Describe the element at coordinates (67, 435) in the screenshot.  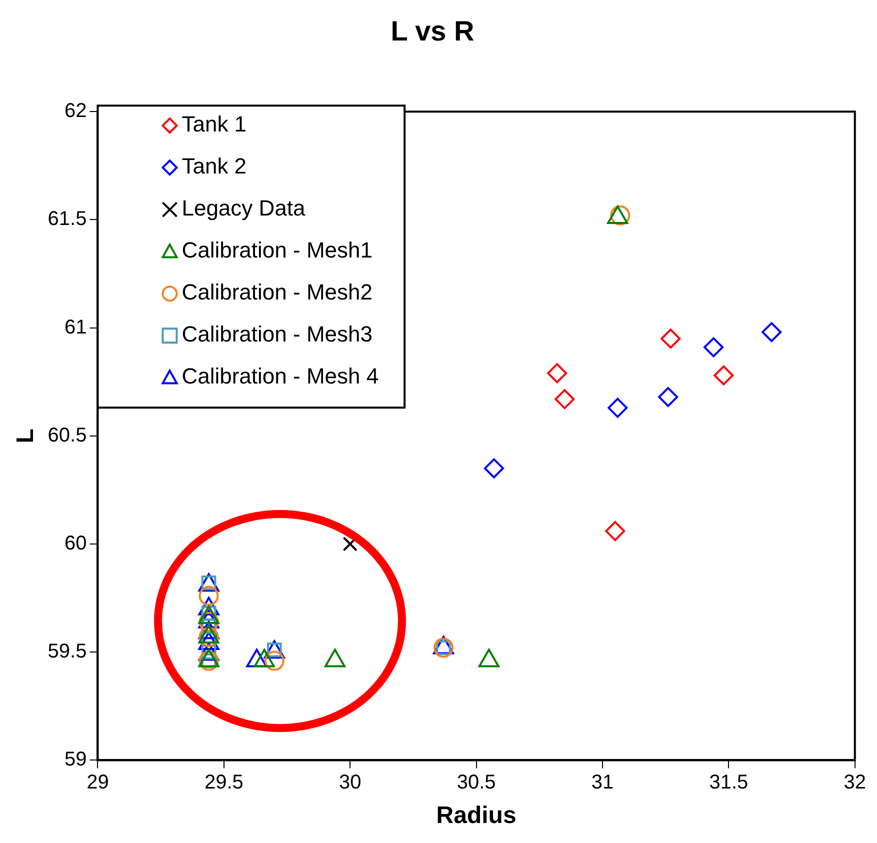
I see `y-tick-label: 60.5` at that location.